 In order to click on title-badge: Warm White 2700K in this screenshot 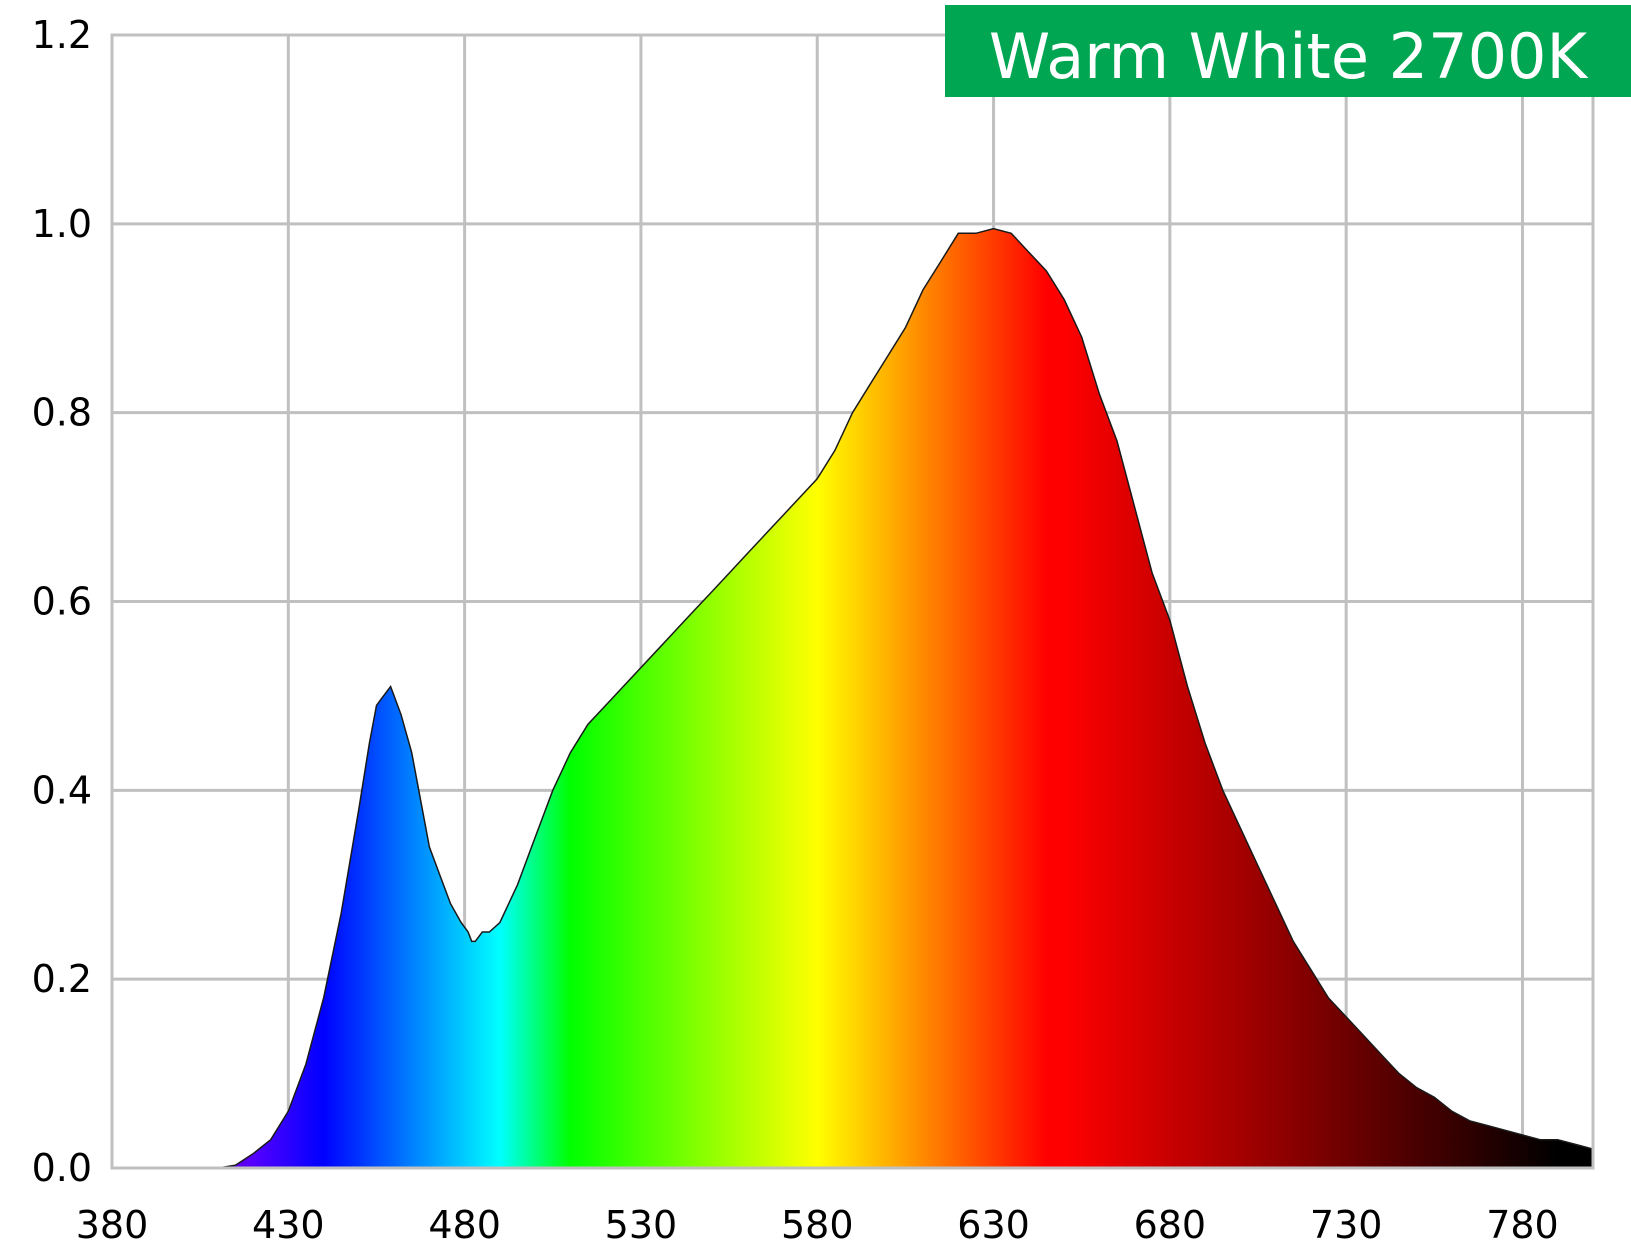, I will do `click(1288, 51)`.